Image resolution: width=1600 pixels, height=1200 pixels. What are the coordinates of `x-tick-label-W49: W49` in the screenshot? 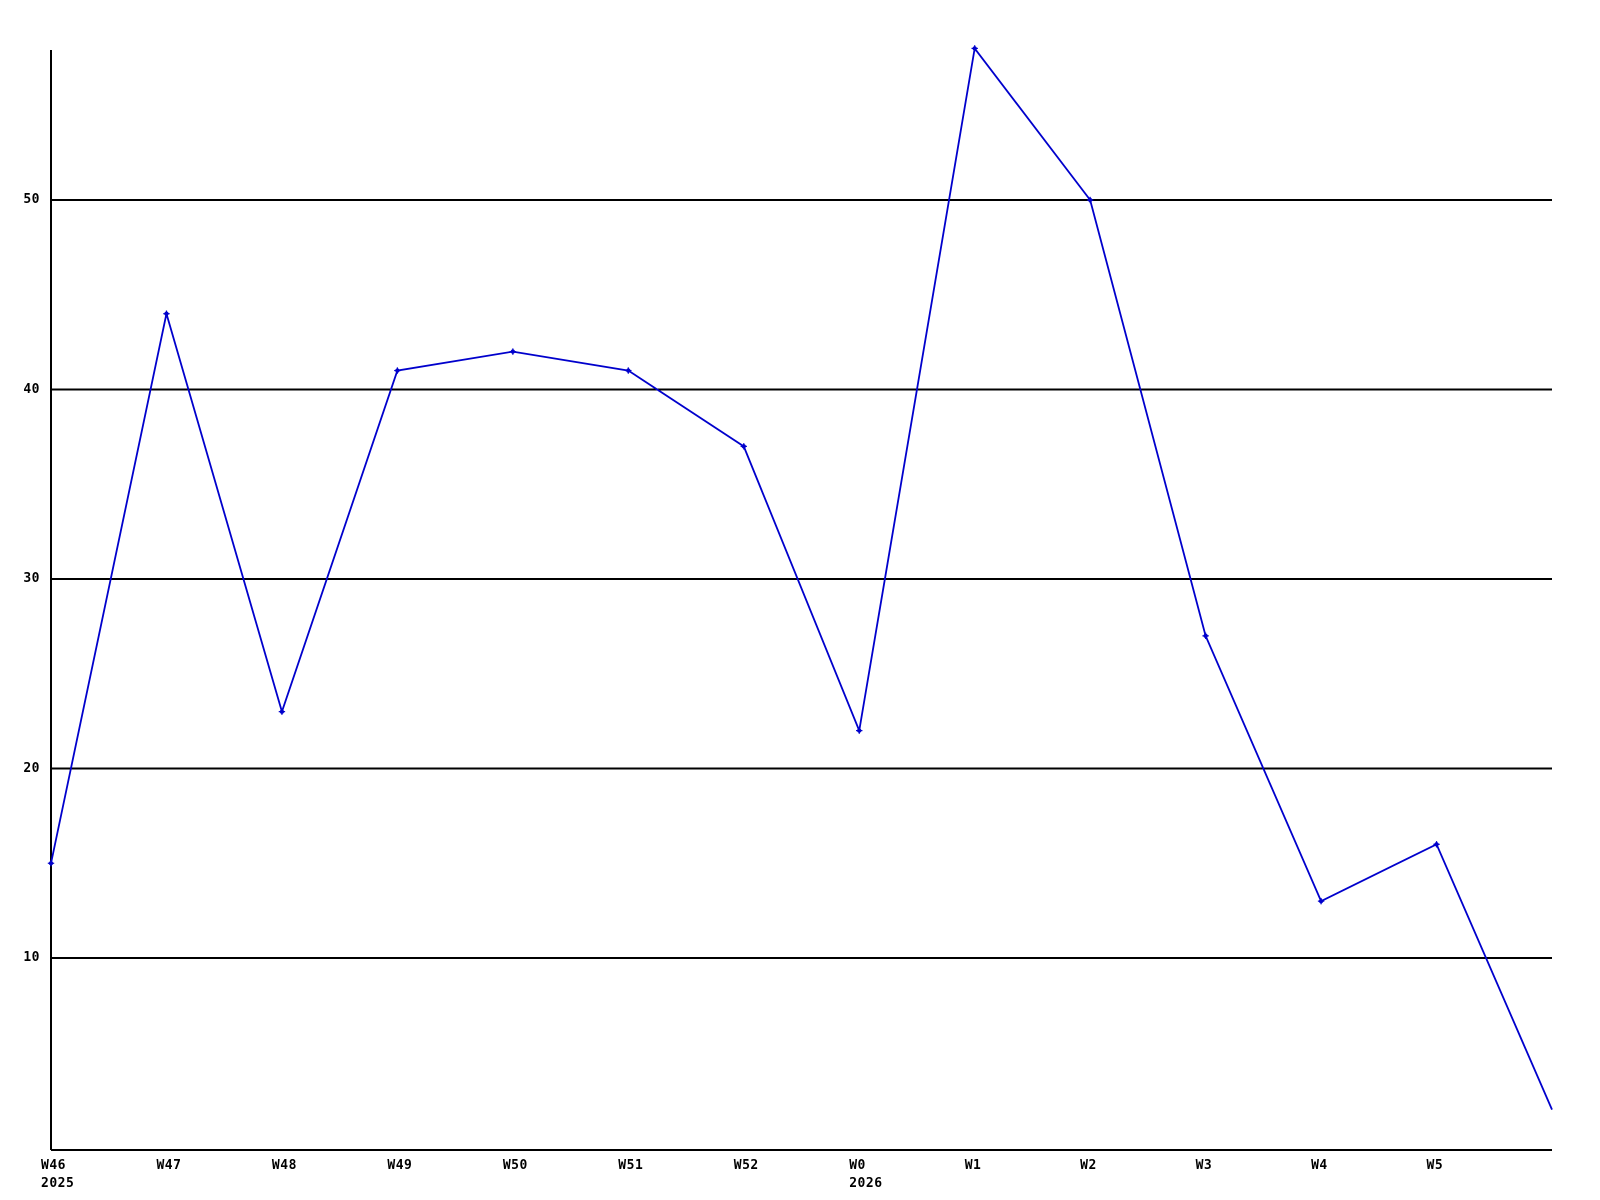 It's located at (400, 1165).